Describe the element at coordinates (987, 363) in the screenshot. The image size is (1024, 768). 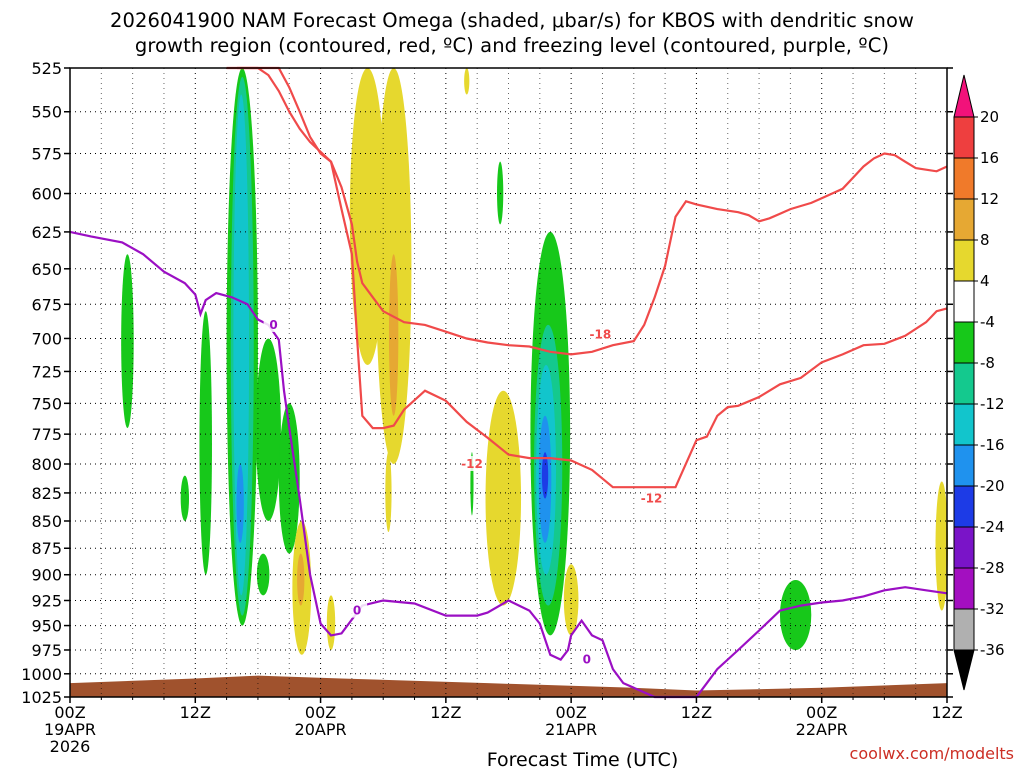
I see `colorbar-label: -8` at that location.